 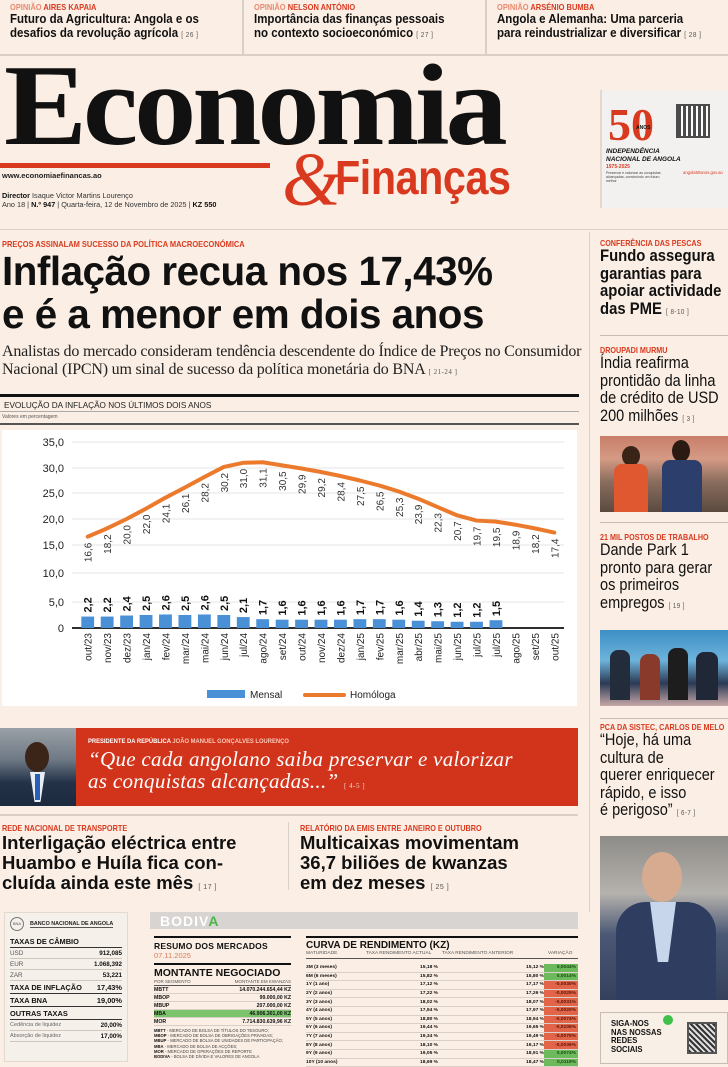 I want to click on current-rate: 15,82 %, so click(x=429, y=976).